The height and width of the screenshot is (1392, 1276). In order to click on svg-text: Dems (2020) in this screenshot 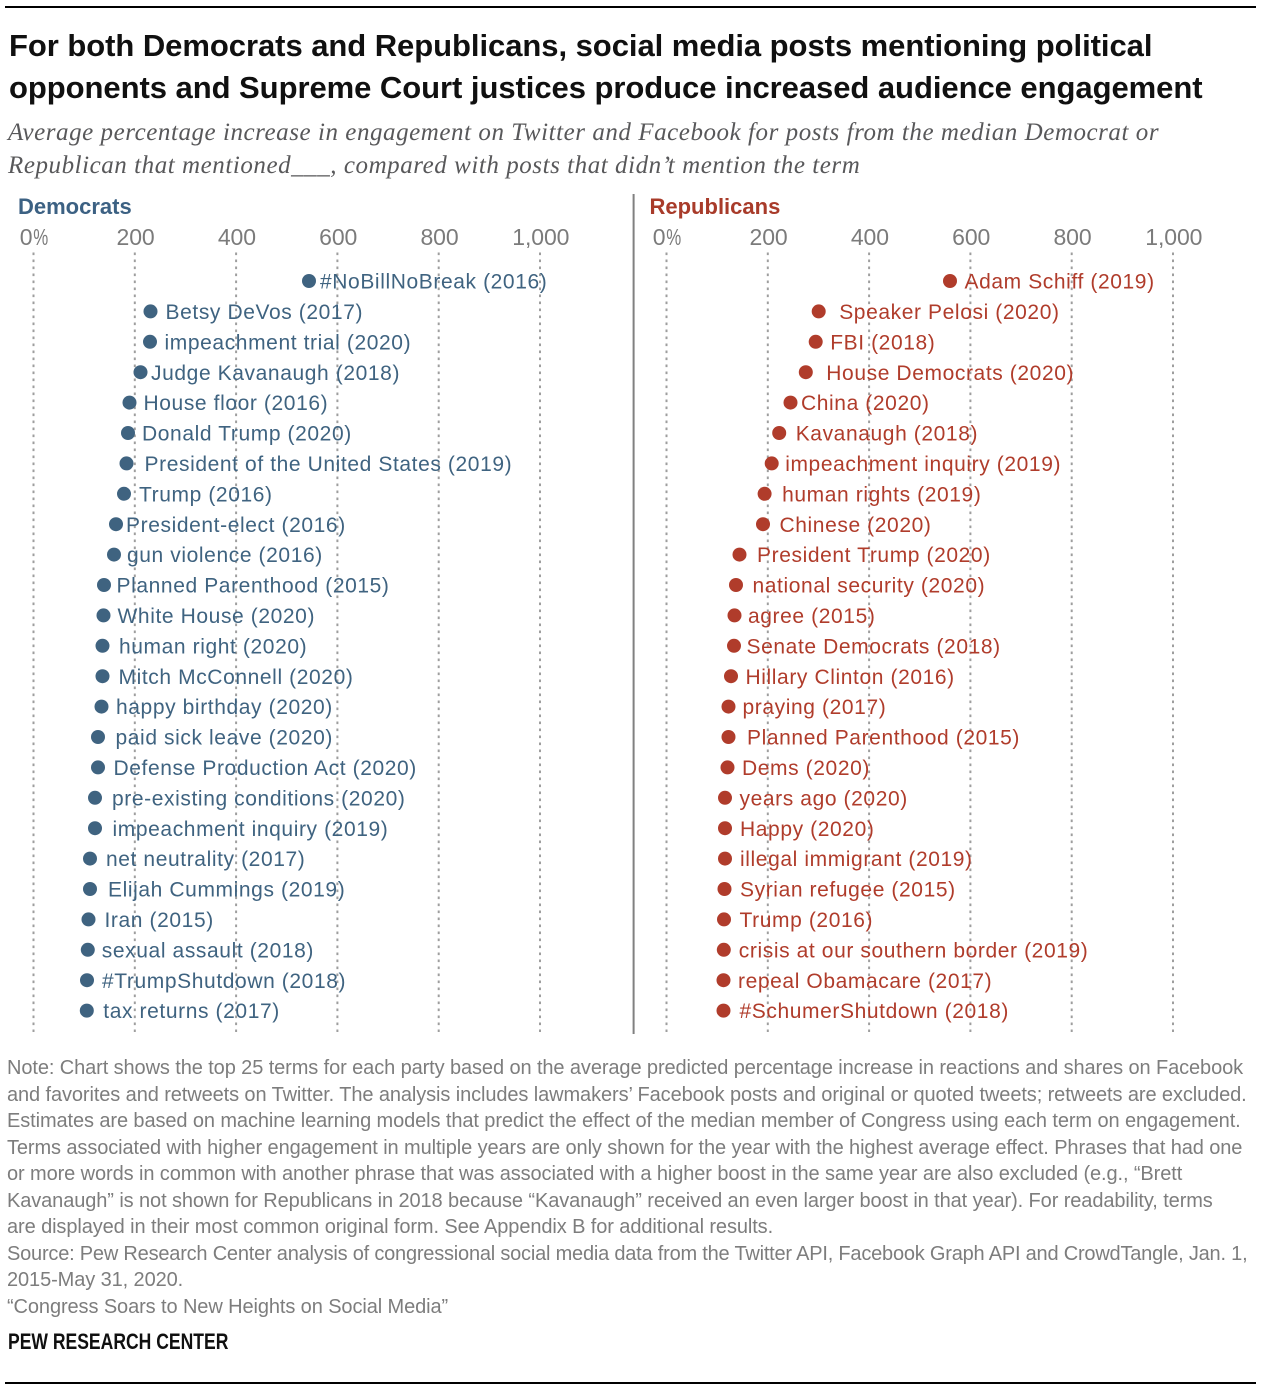, I will do `click(806, 768)`.